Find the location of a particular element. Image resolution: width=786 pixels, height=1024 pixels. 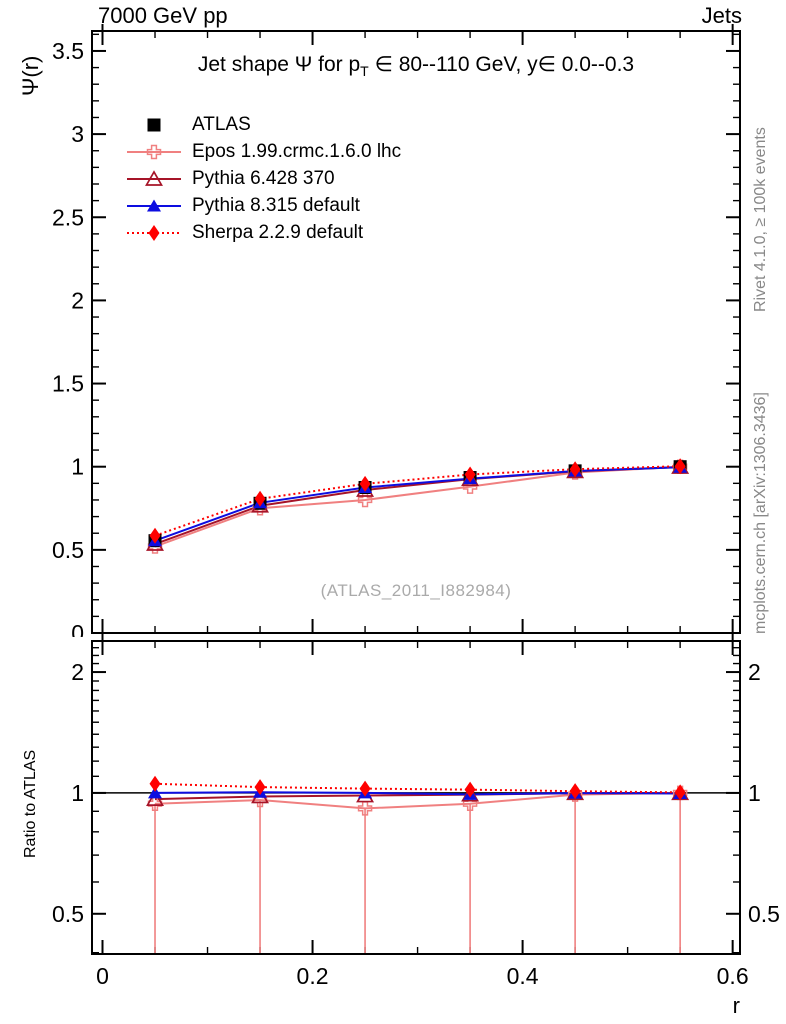

legend-marker-pythia6 is located at coordinates (154, 177).